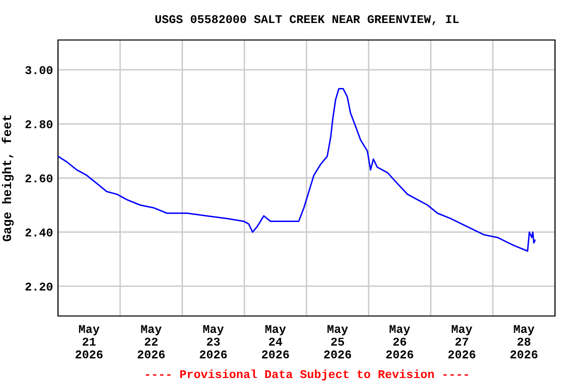 The height and width of the screenshot is (384, 576). I want to click on x-tick-label: May 23 2026, so click(213, 341).